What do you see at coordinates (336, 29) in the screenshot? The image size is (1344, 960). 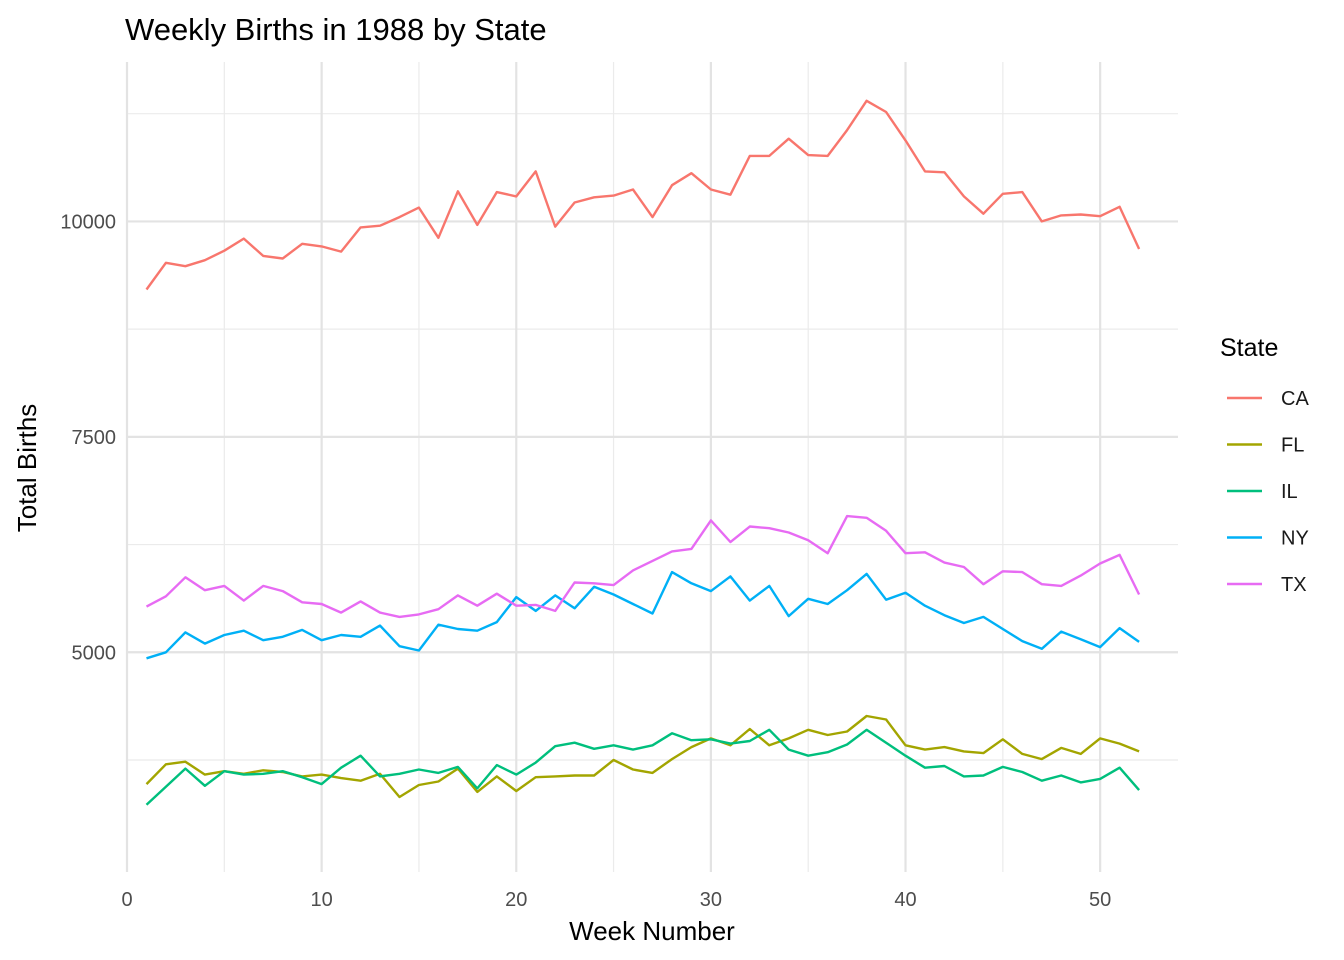 I see `chart-title: Weekly Births in 1988 by State` at bounding box center [336, 29].